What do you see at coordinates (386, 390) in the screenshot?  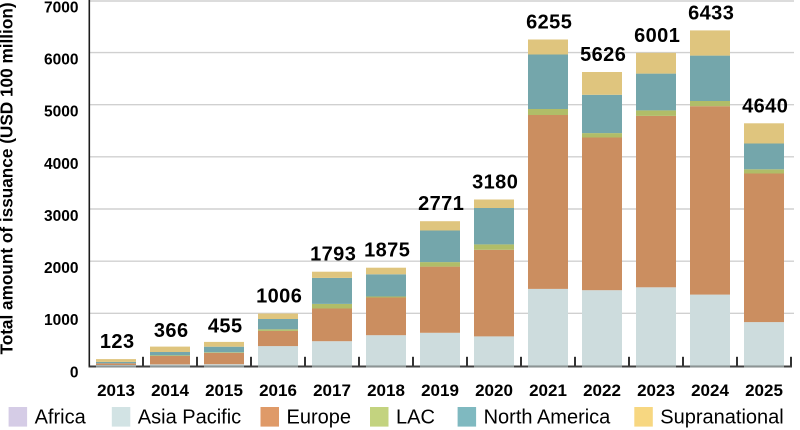 I see `svg-text: 2018` at bounding box center [386, 390].